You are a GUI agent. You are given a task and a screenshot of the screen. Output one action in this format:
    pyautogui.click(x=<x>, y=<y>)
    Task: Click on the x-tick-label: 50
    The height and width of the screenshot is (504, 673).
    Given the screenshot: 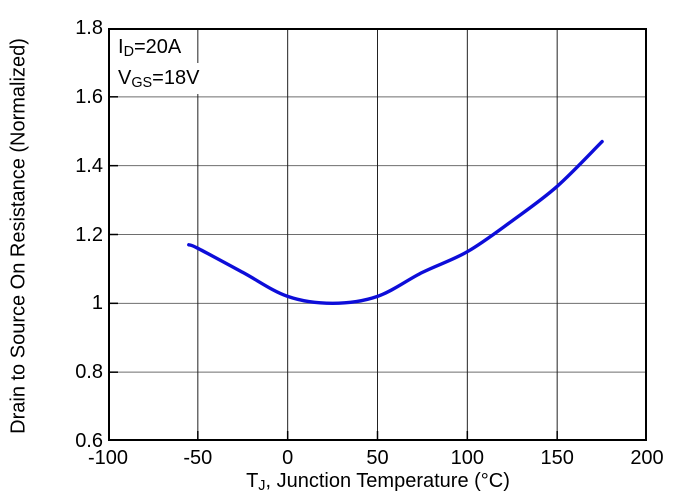 What is the action you would take?
    pyautogui.click(x=377, y=458)
    